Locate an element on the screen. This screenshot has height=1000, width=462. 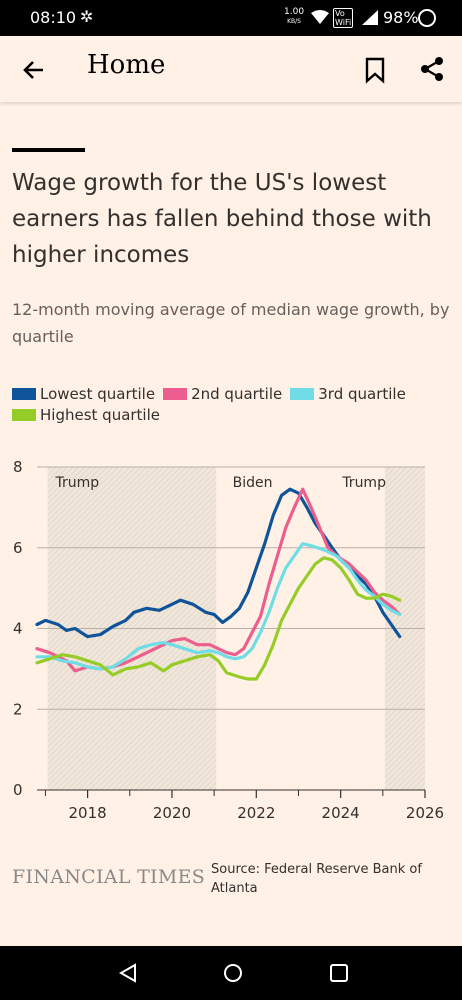
status-bar: 08:10 ✲ 1.00 KB/S Vo WiFi 98% is located at coordinates (231, 18).